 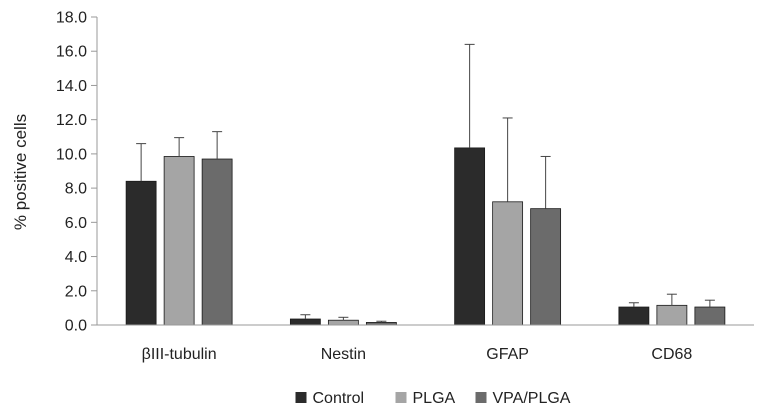 What do you see at coordinates (507, 354) in the screenshot?
I see `x-tick-label: GFAP` at bounding box center [507, 354].